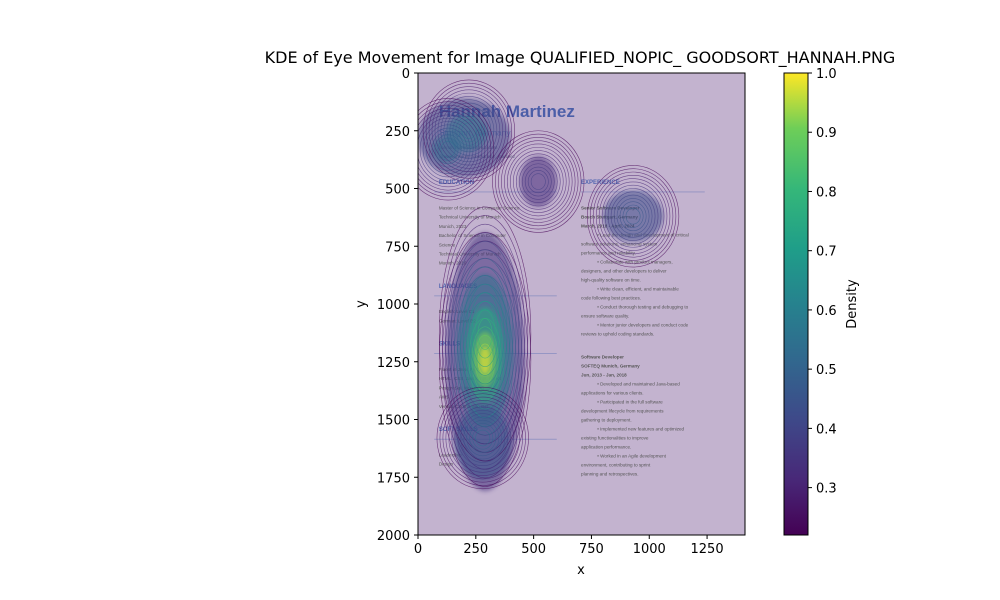 The height and width of the screenshot is (600, 1000). What do you see at coordinates (533, 549) in the screenshot?
I see `x-tick-label: 500` at bounding box center [533, 549].